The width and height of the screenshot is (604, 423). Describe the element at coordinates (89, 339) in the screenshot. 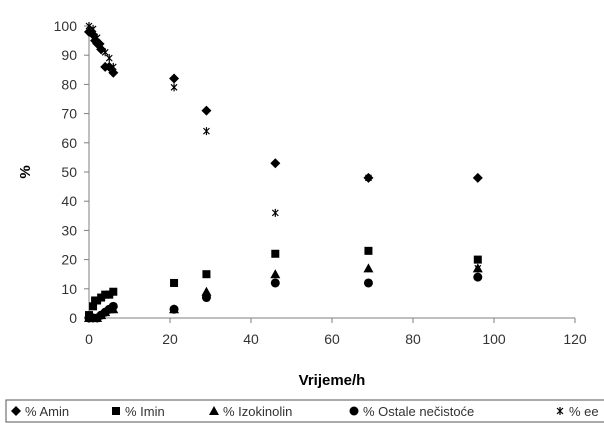

I see `x-tick-label: 0` at that location.